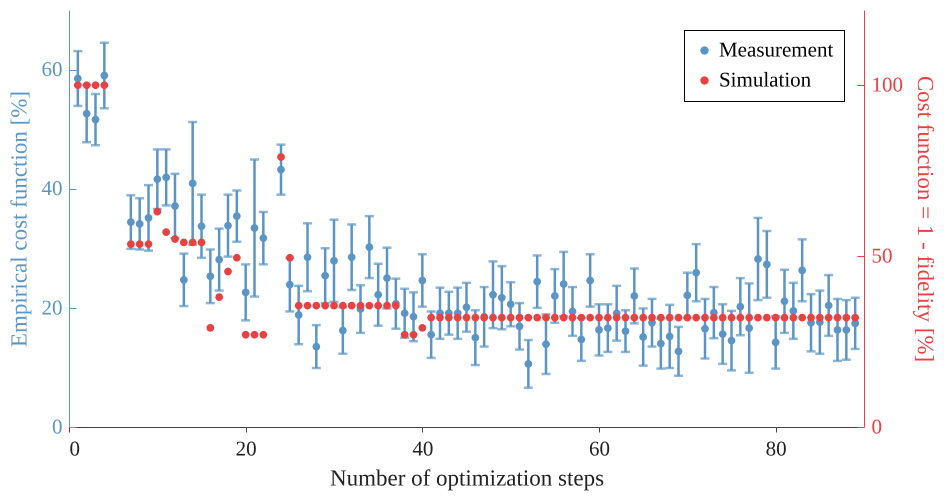 The height and width of the screenshot is (498, 944). What do you see at coordinates (599, 448) in the screenshot?
I see `x-tick-label: 60` at bounding box center [599, 448].